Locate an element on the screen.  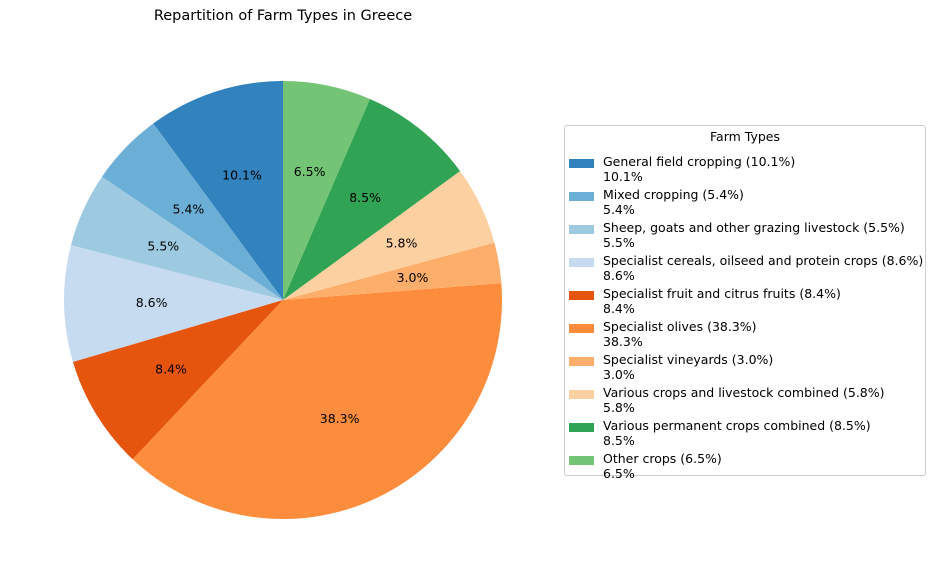
legend-label-name: Specialist vineyards (3.0%) is located at coordinates (688, 359).